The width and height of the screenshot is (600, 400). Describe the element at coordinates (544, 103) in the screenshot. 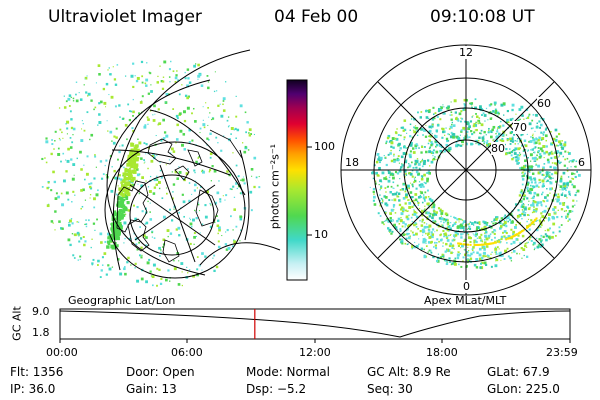

I see `mlat-label-60: 60` at that location.